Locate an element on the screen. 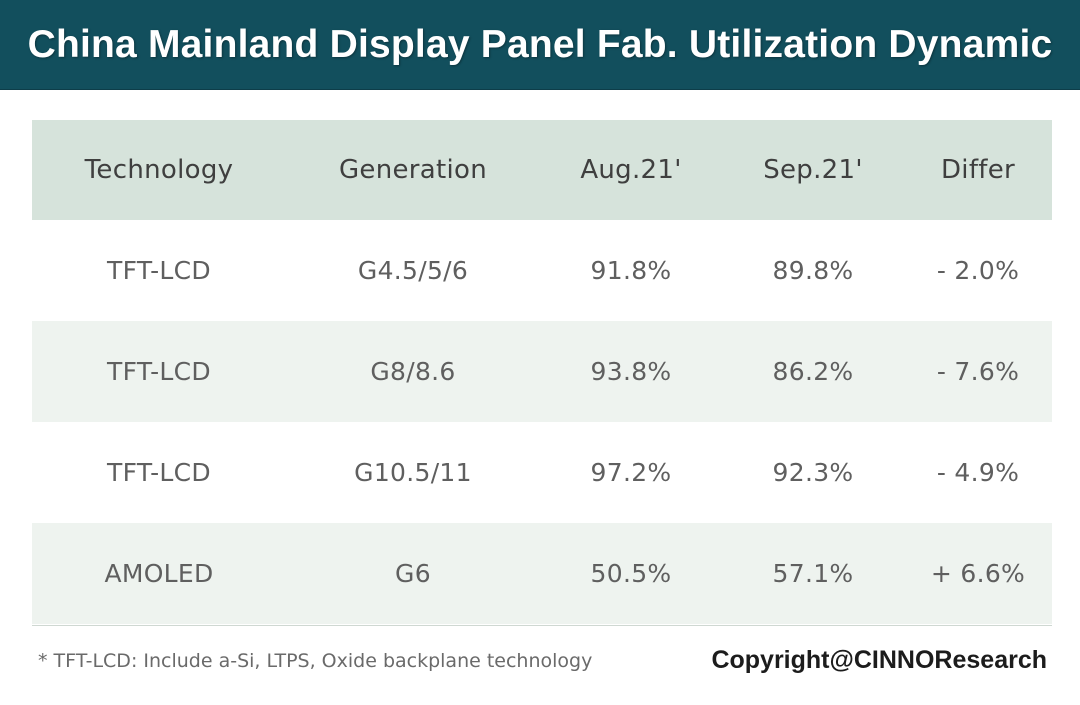 The image size is (1080, 705). cell-sep: 57.1% is located at coordinates (813, 573).